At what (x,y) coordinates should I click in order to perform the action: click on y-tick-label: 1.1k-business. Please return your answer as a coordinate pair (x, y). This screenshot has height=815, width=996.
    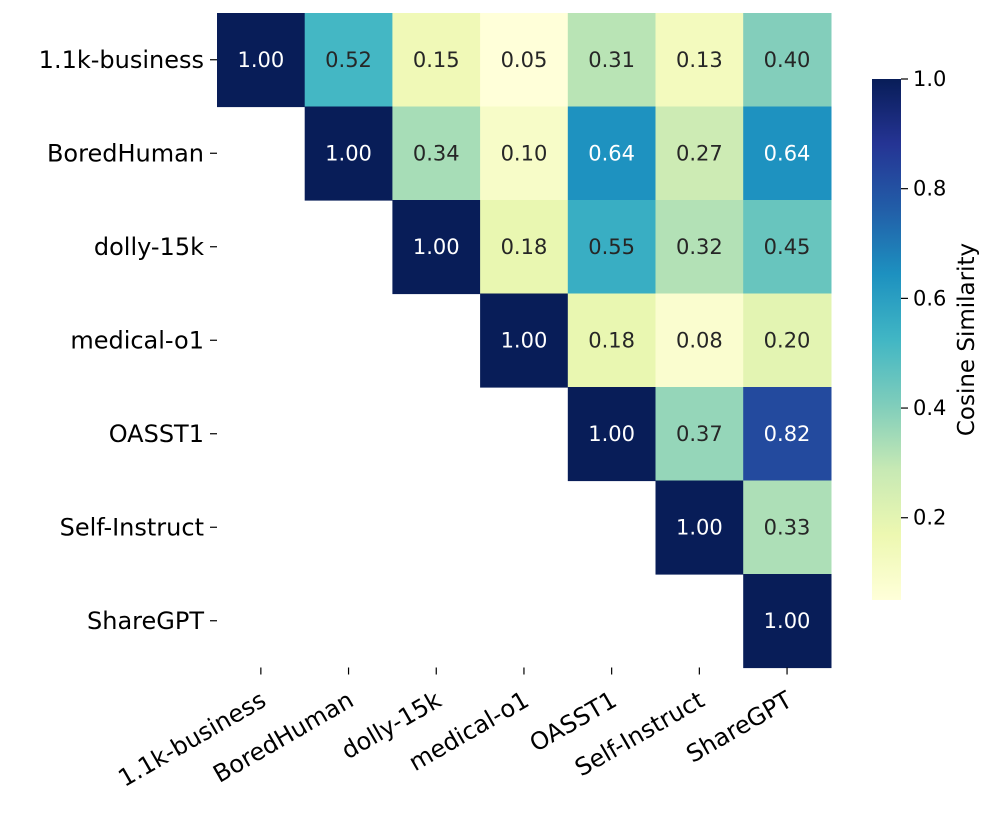
    Looking at the image, I should click on (121, 60).